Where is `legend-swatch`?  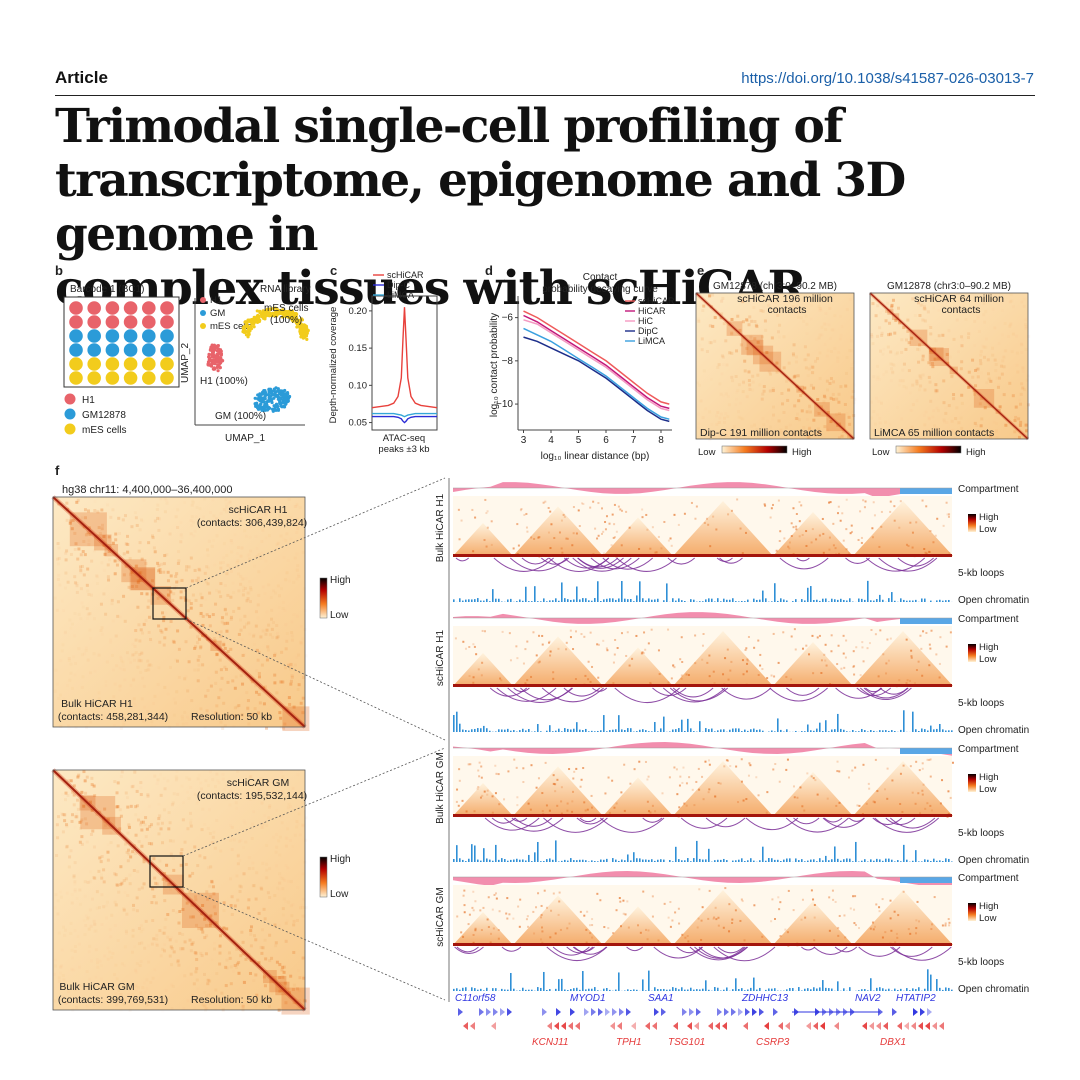
legend-swatch is located at coordinates (70, 399).